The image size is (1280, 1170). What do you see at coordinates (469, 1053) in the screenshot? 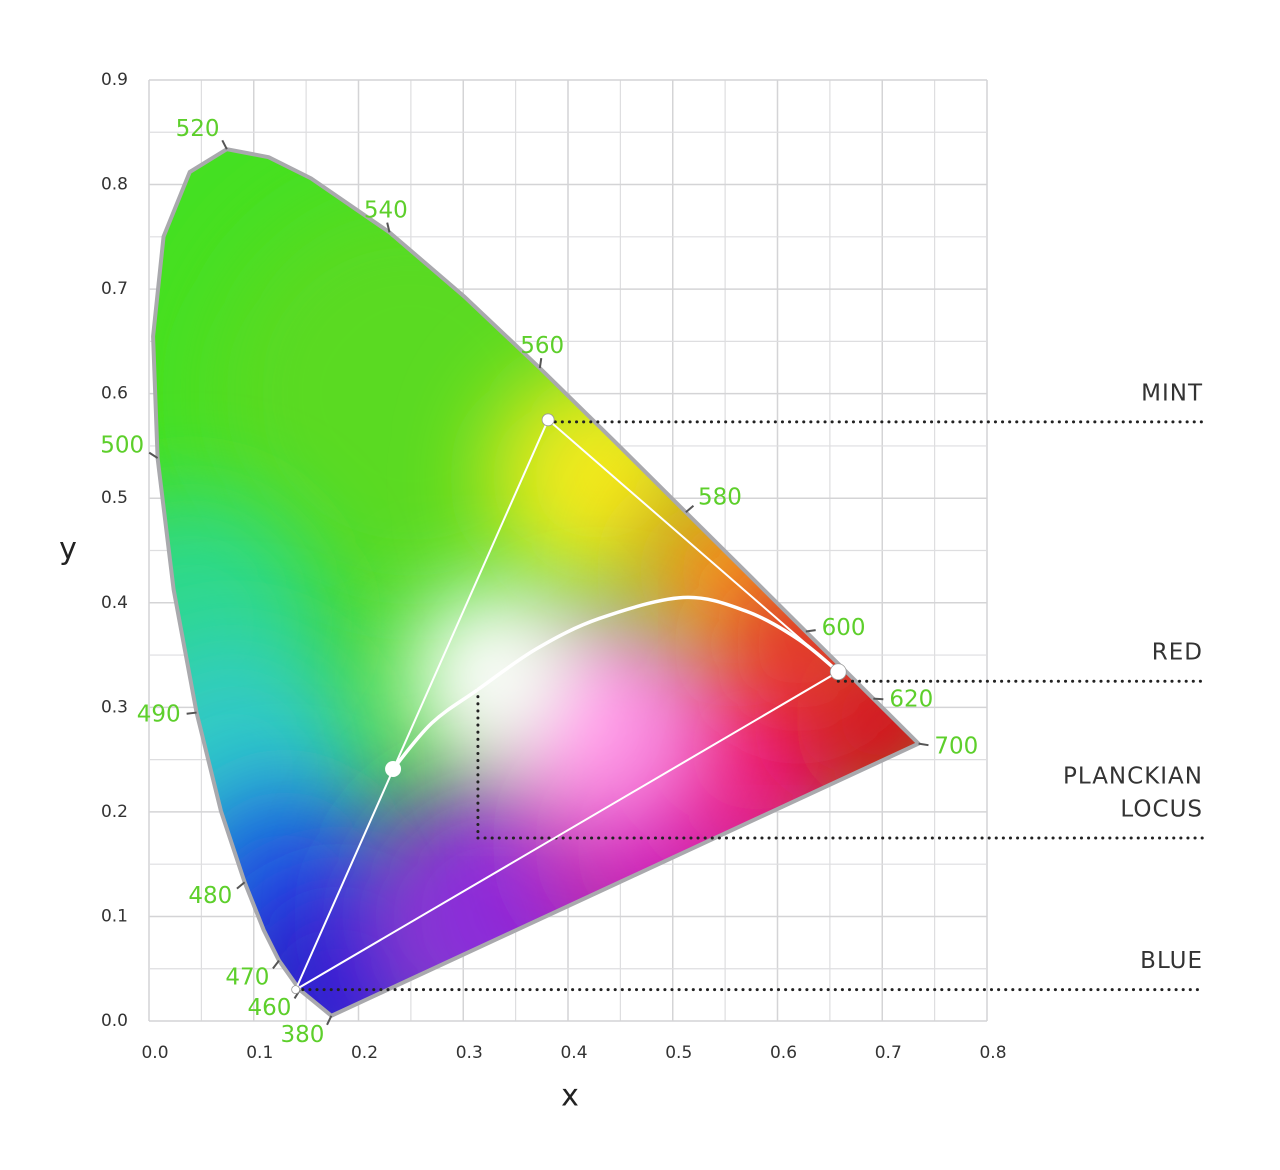
I see `x-tick-label: 0.3` at bounding box center [469, 1053].